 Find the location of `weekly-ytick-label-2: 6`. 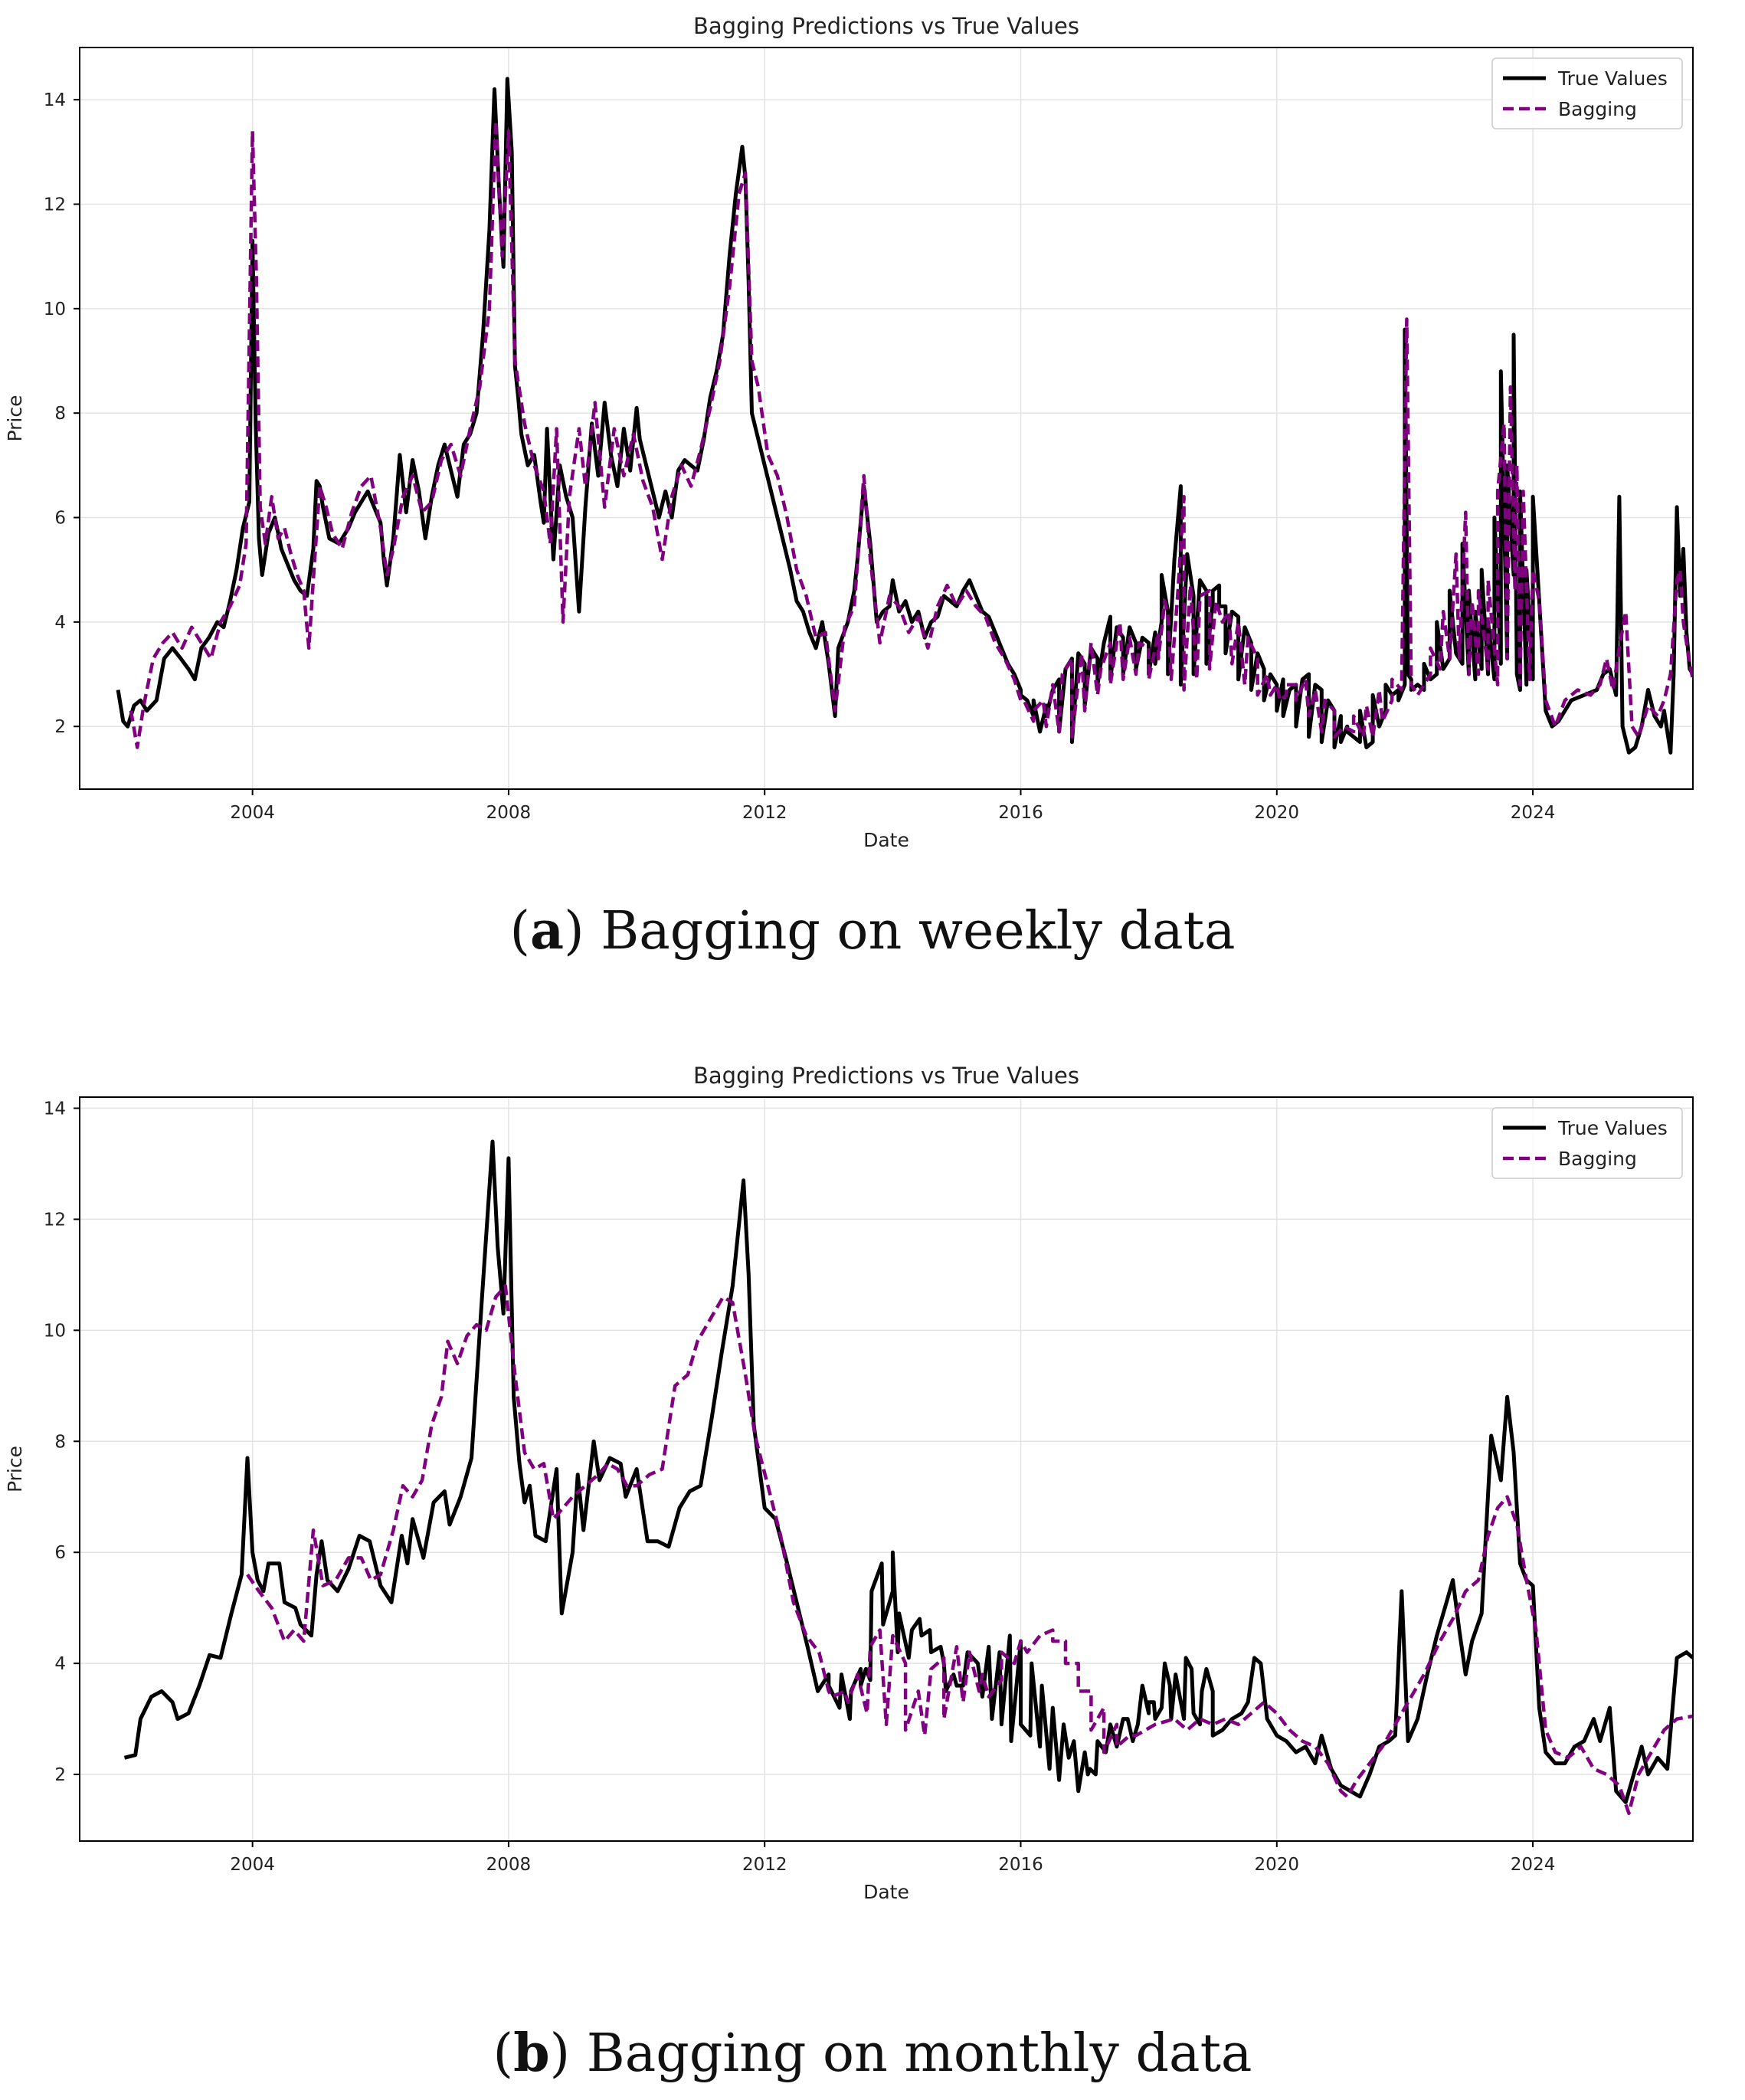

weekly-ytick-label-2: 6 is located at coordinates (60, 519).